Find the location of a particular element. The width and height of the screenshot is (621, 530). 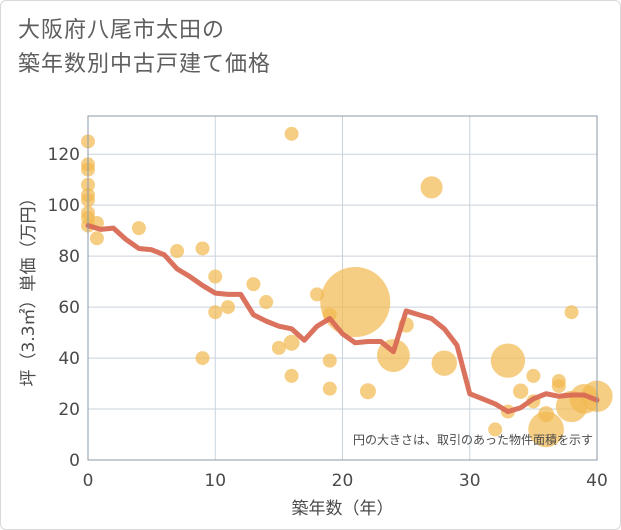

bubble-size-note: 円の大きさは、取引のあった物件面積を示す is located at coordinates (473, 439).